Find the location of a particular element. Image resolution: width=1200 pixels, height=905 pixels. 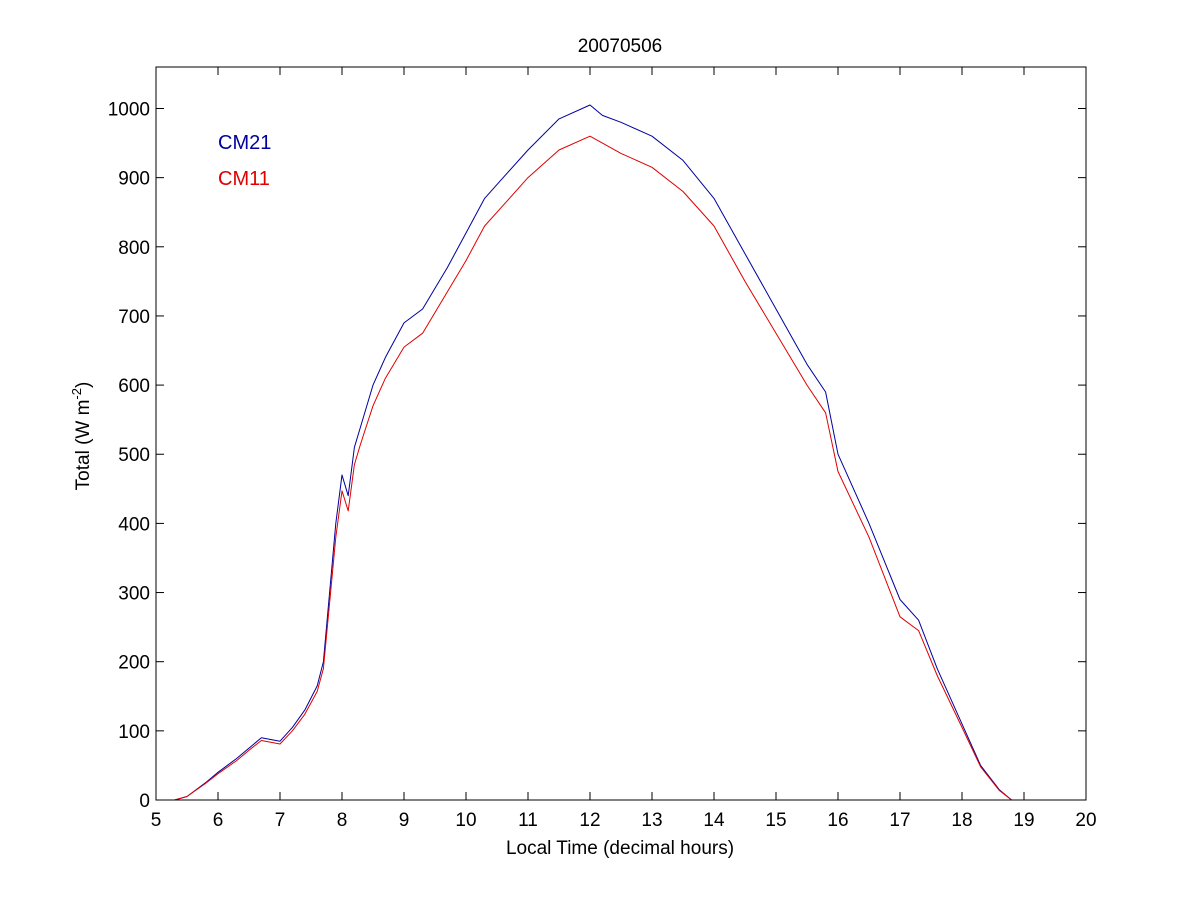

chart-title: 20070506 is located at coordinates (620, 46).